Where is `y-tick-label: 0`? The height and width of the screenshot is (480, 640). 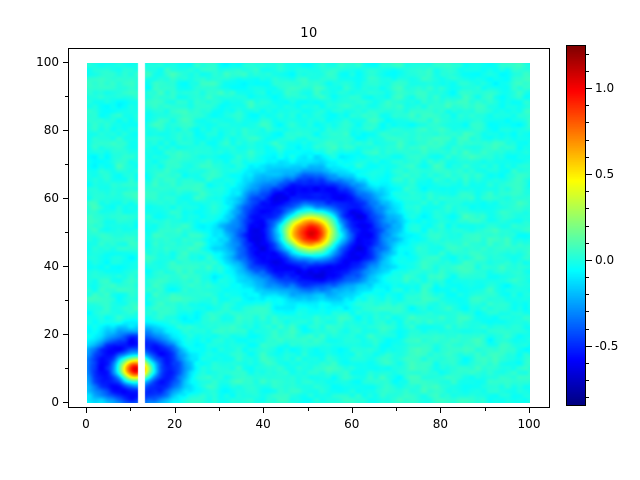
y-tick-label: 0 is located at coordinates (55, 402).